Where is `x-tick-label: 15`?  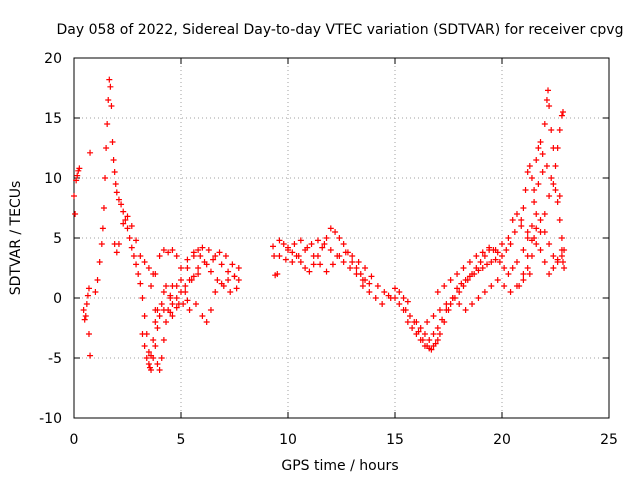 x-tick-label: 15 is located at coordinates (395, 440).